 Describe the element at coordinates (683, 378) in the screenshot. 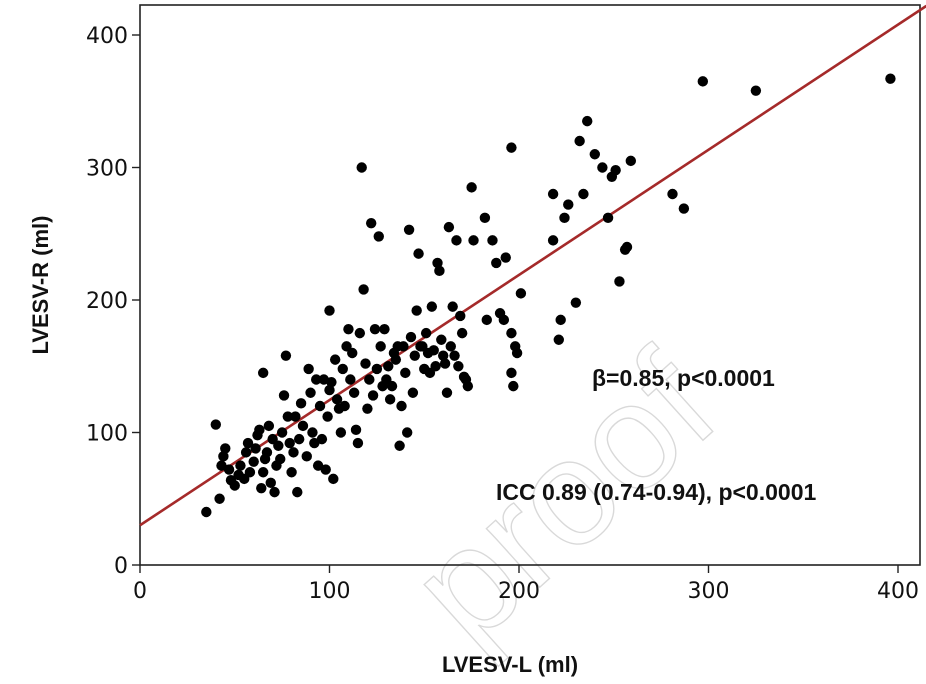

I see `beta-annotation: β=0.85, p<0.0001` at that location.